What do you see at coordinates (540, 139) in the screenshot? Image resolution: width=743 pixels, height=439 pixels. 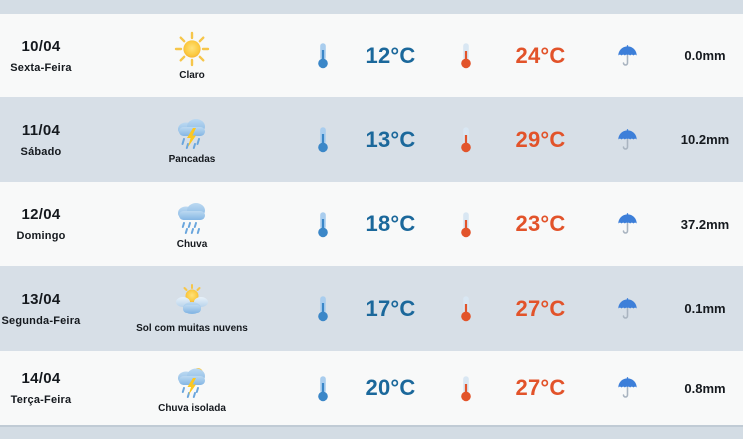 I see `max-temperature: 29°C` at bounding box center [540, 139].